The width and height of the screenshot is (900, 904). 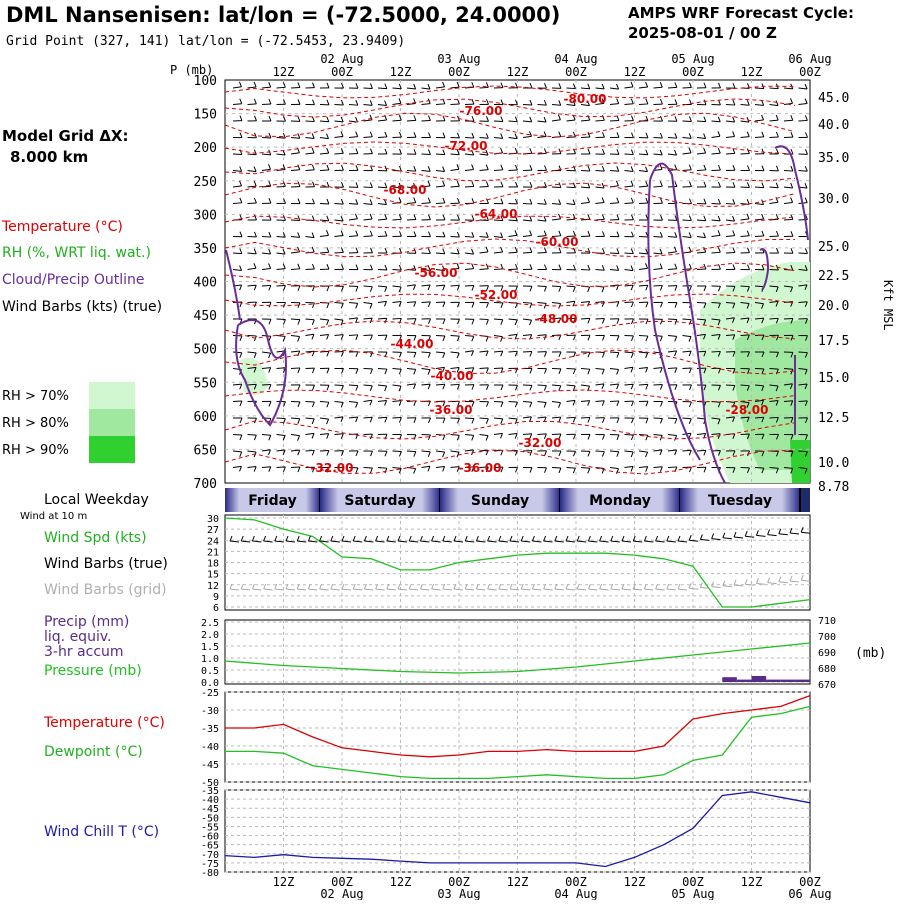 I want to click on y-tick: -35, so click(x=210, y=729).